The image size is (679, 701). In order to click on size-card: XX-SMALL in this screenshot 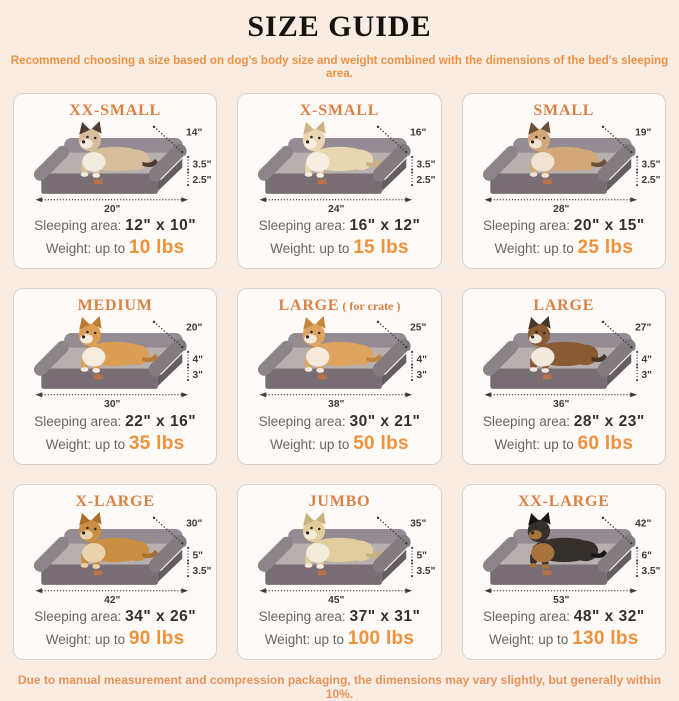, I will do `click(115, 181)`.